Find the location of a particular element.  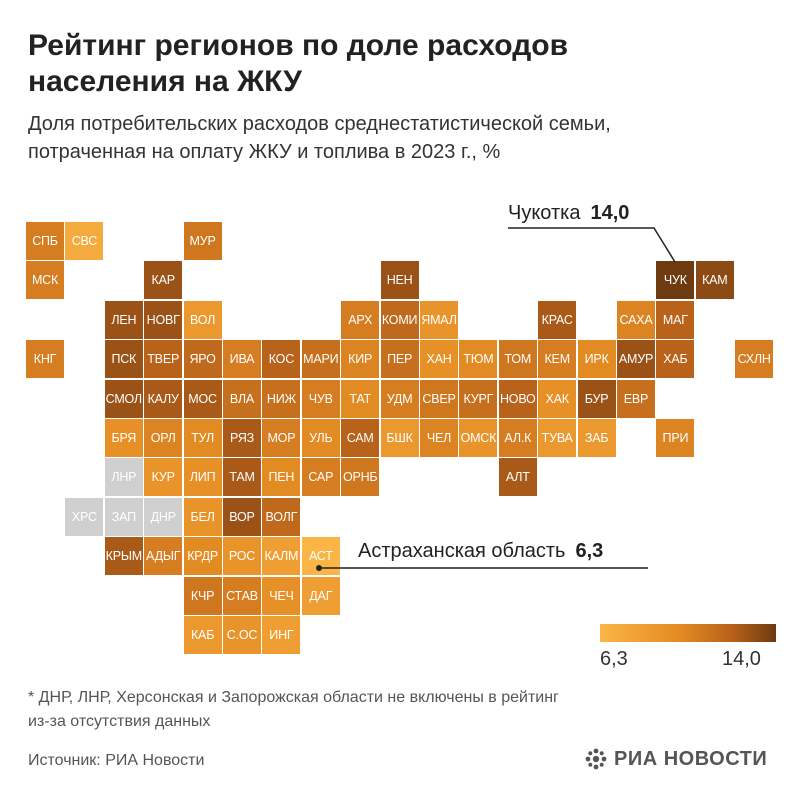

region-tile: КОС is located at coordinates (281, 359).